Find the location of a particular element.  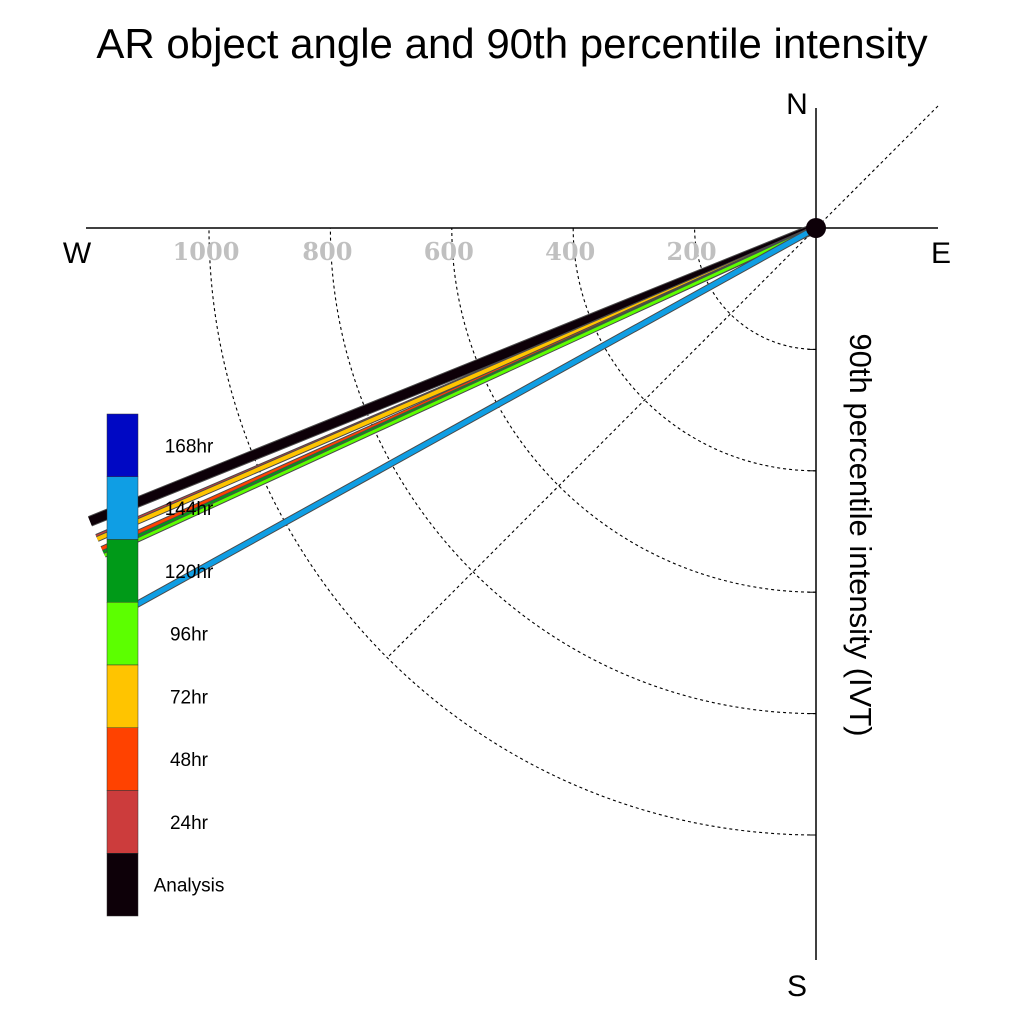

compass-west-label: W is located at coordinates (77, 253).